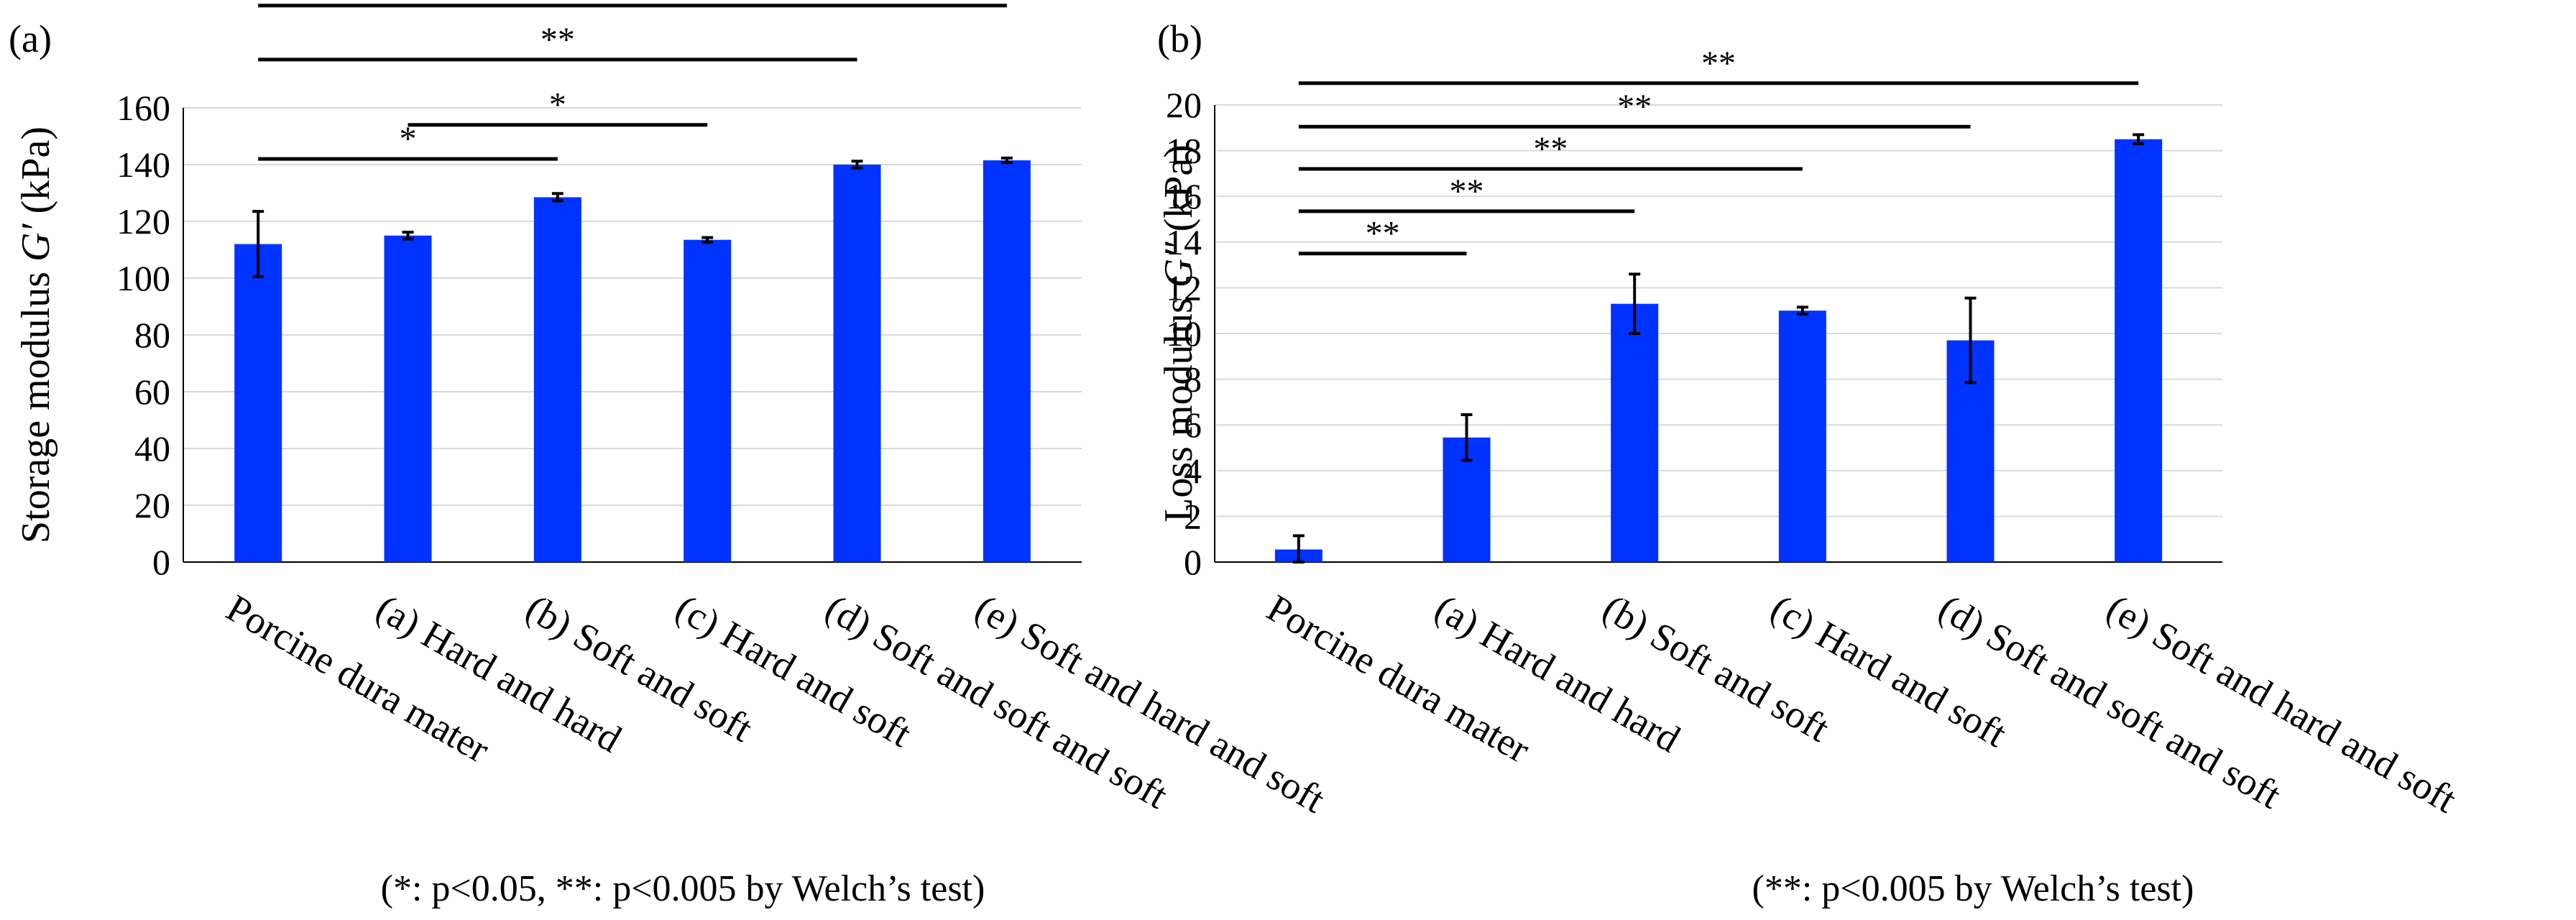 The width and height of the screenshot is (2576, 920). Describe the element at coordinates (557, 105) in the screenshot. I see `significance-label: *` at that location.